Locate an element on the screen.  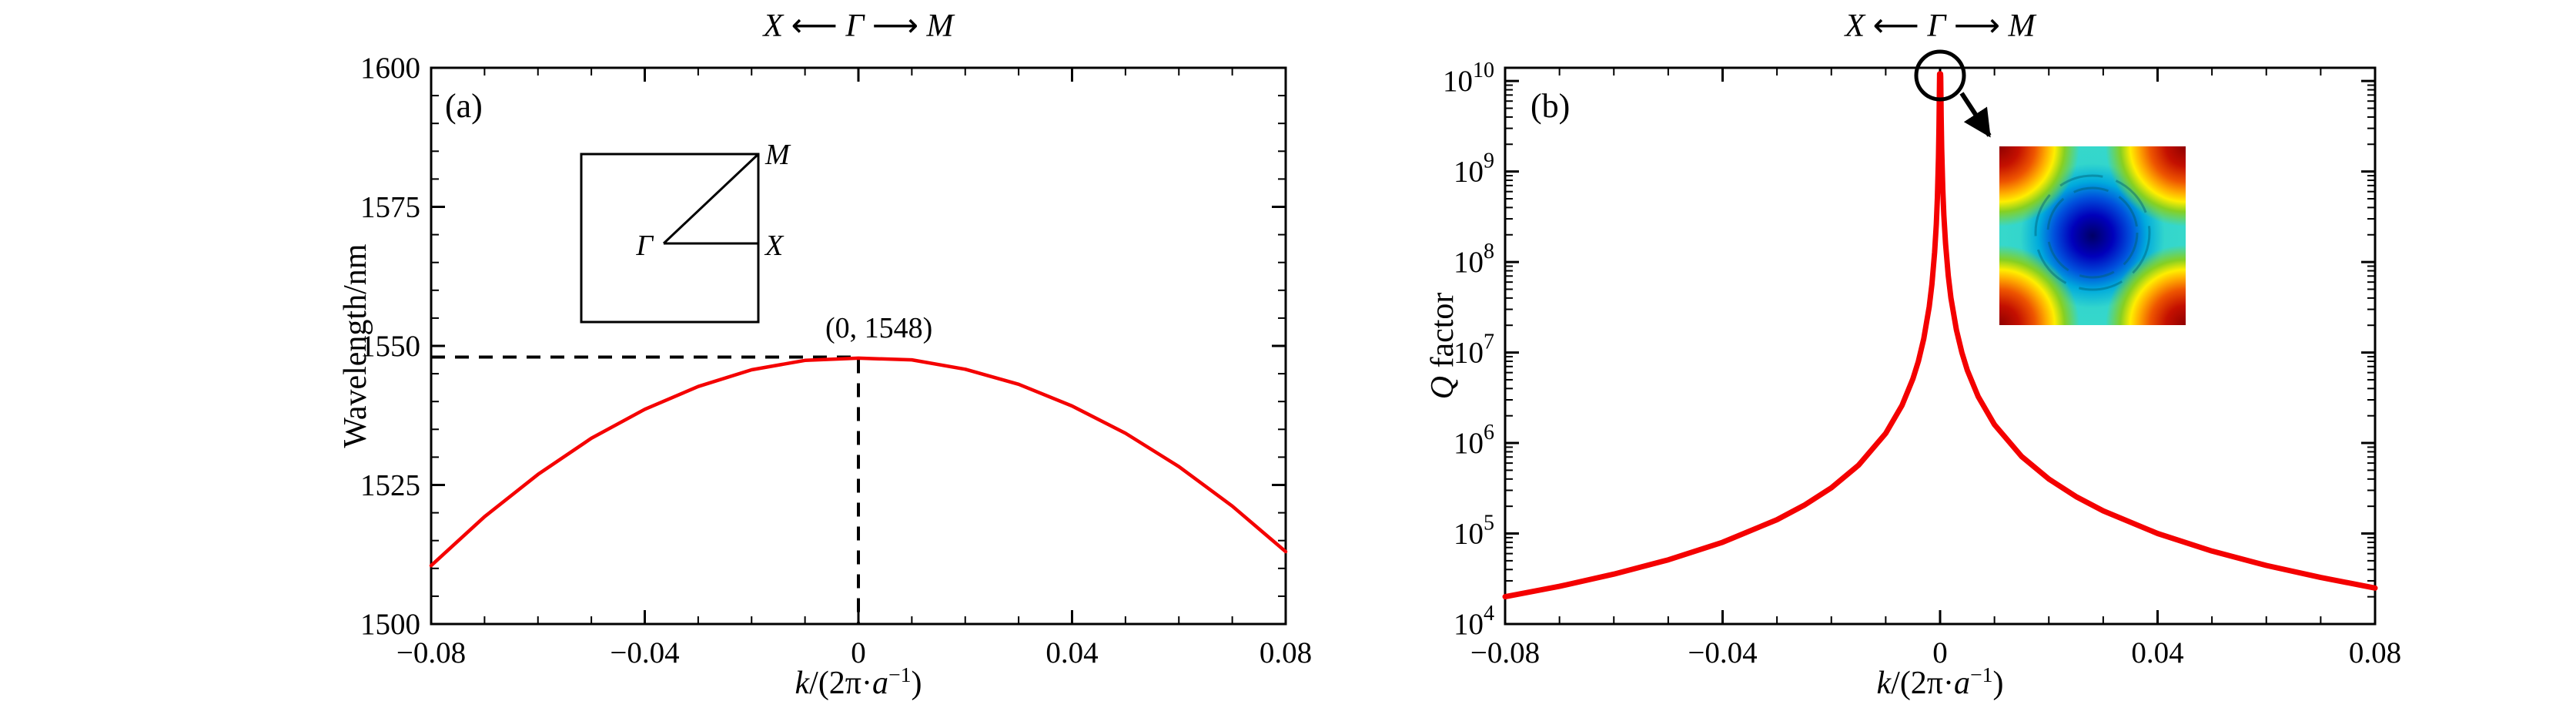
panel-a-tag: (a) is located at coordinates (464, 106).